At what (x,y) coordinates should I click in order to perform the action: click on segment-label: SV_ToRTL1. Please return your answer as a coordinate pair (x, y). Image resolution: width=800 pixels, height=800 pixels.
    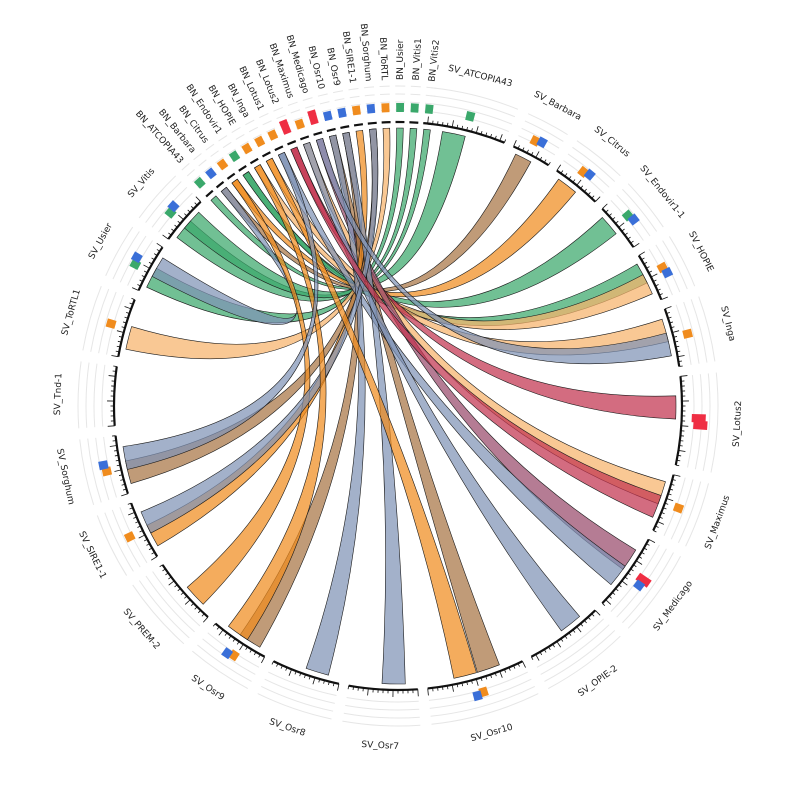
    Looking at the image, I should click on (71, 312).